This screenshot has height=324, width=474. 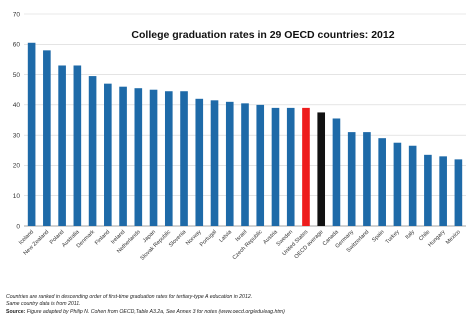 What do you see at coordinates (77, 145) in the screenshot?
I see `bar-australia` at bounding box center [77, 145].